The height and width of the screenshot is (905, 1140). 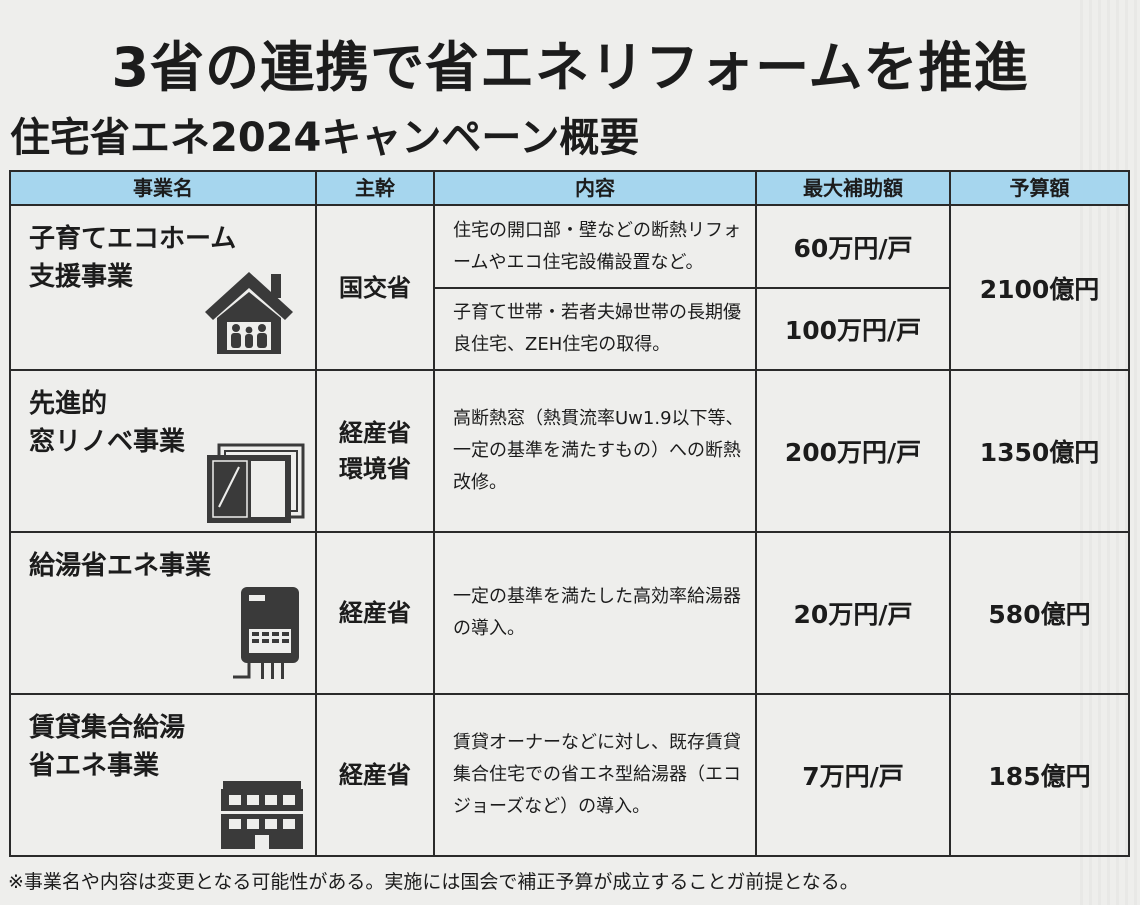 What do you see at coordinates (133, 239) in the screenshot?
I see `project-name-line: 子育てエコホーム` at bounding box center [133, 239].